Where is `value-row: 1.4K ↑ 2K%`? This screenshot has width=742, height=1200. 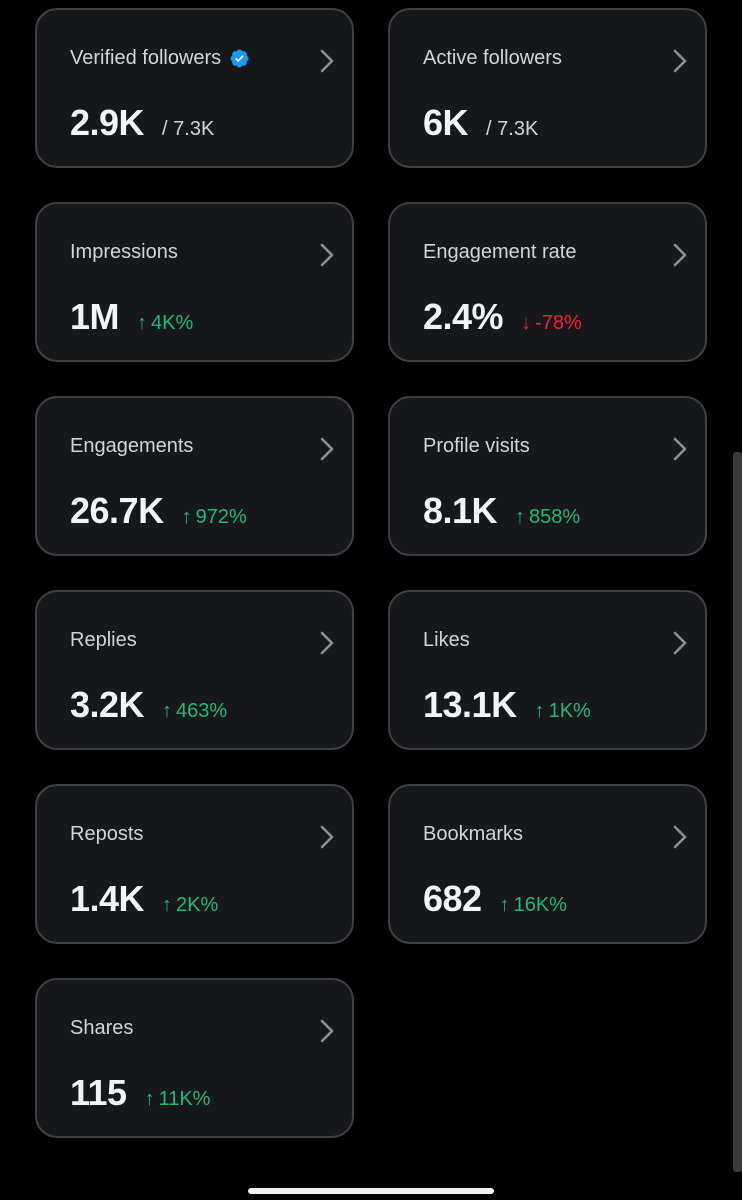 value-row: 1.4K ↑ 2K% is located at coordinates (144, 899).